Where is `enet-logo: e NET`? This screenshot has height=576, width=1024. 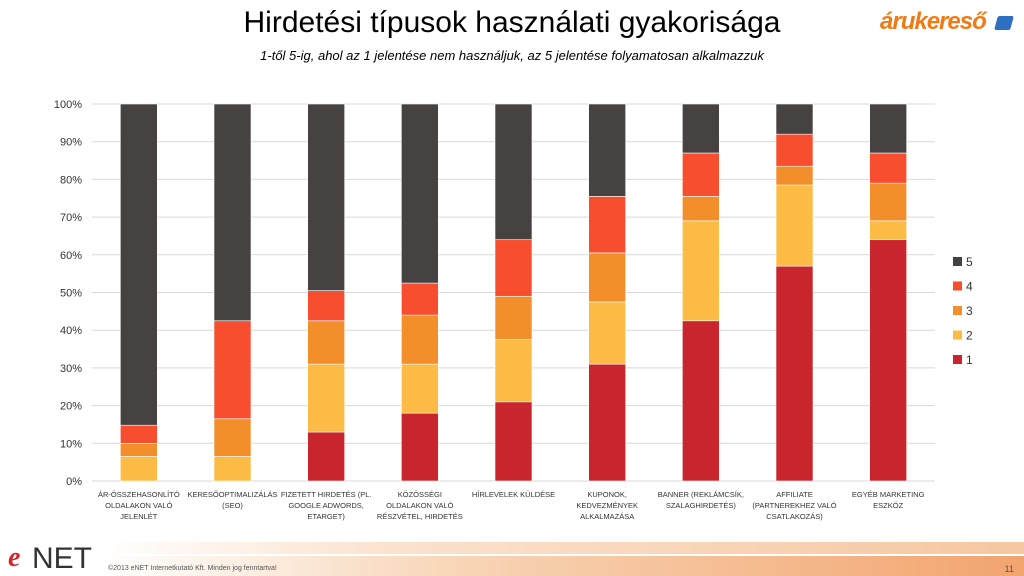
enet-logo: e NET is located at coordinates (52, 558).